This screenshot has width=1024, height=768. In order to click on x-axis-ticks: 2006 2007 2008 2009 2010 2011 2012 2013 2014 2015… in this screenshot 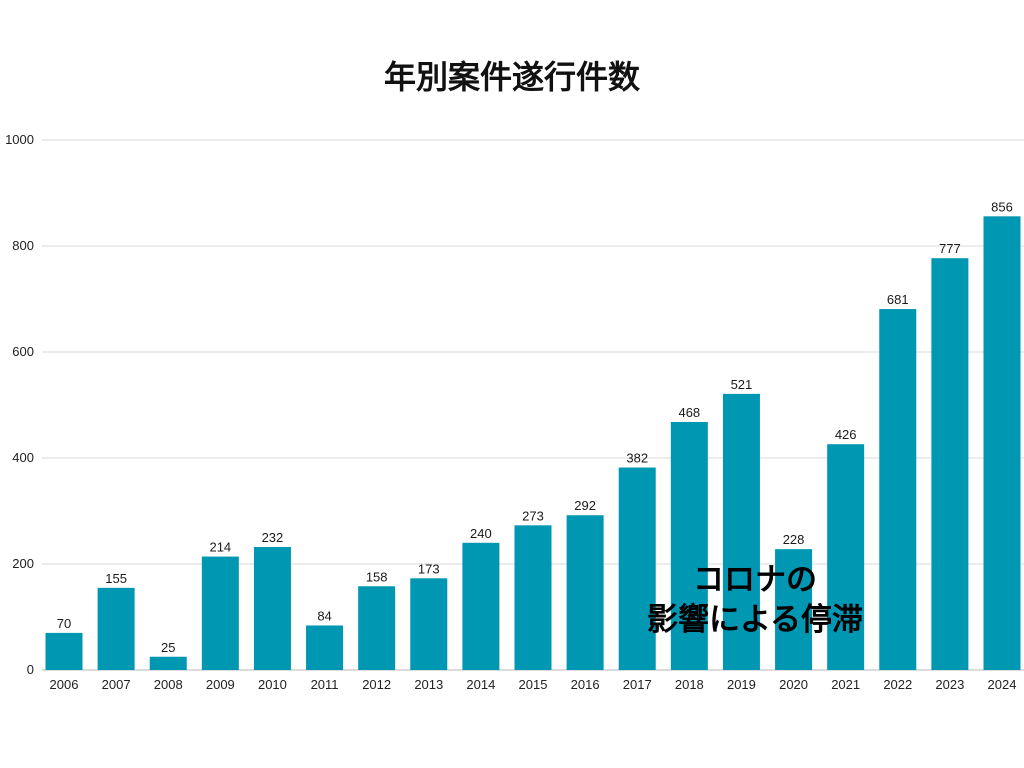, I will do `click(533, 684)`.